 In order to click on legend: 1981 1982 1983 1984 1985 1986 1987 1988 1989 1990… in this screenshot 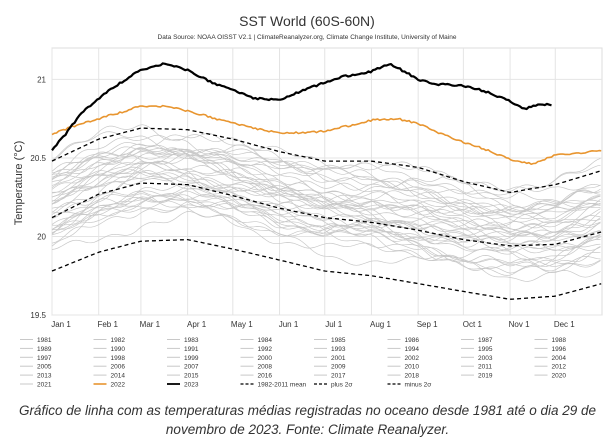, I will do `click(293, 363)`.